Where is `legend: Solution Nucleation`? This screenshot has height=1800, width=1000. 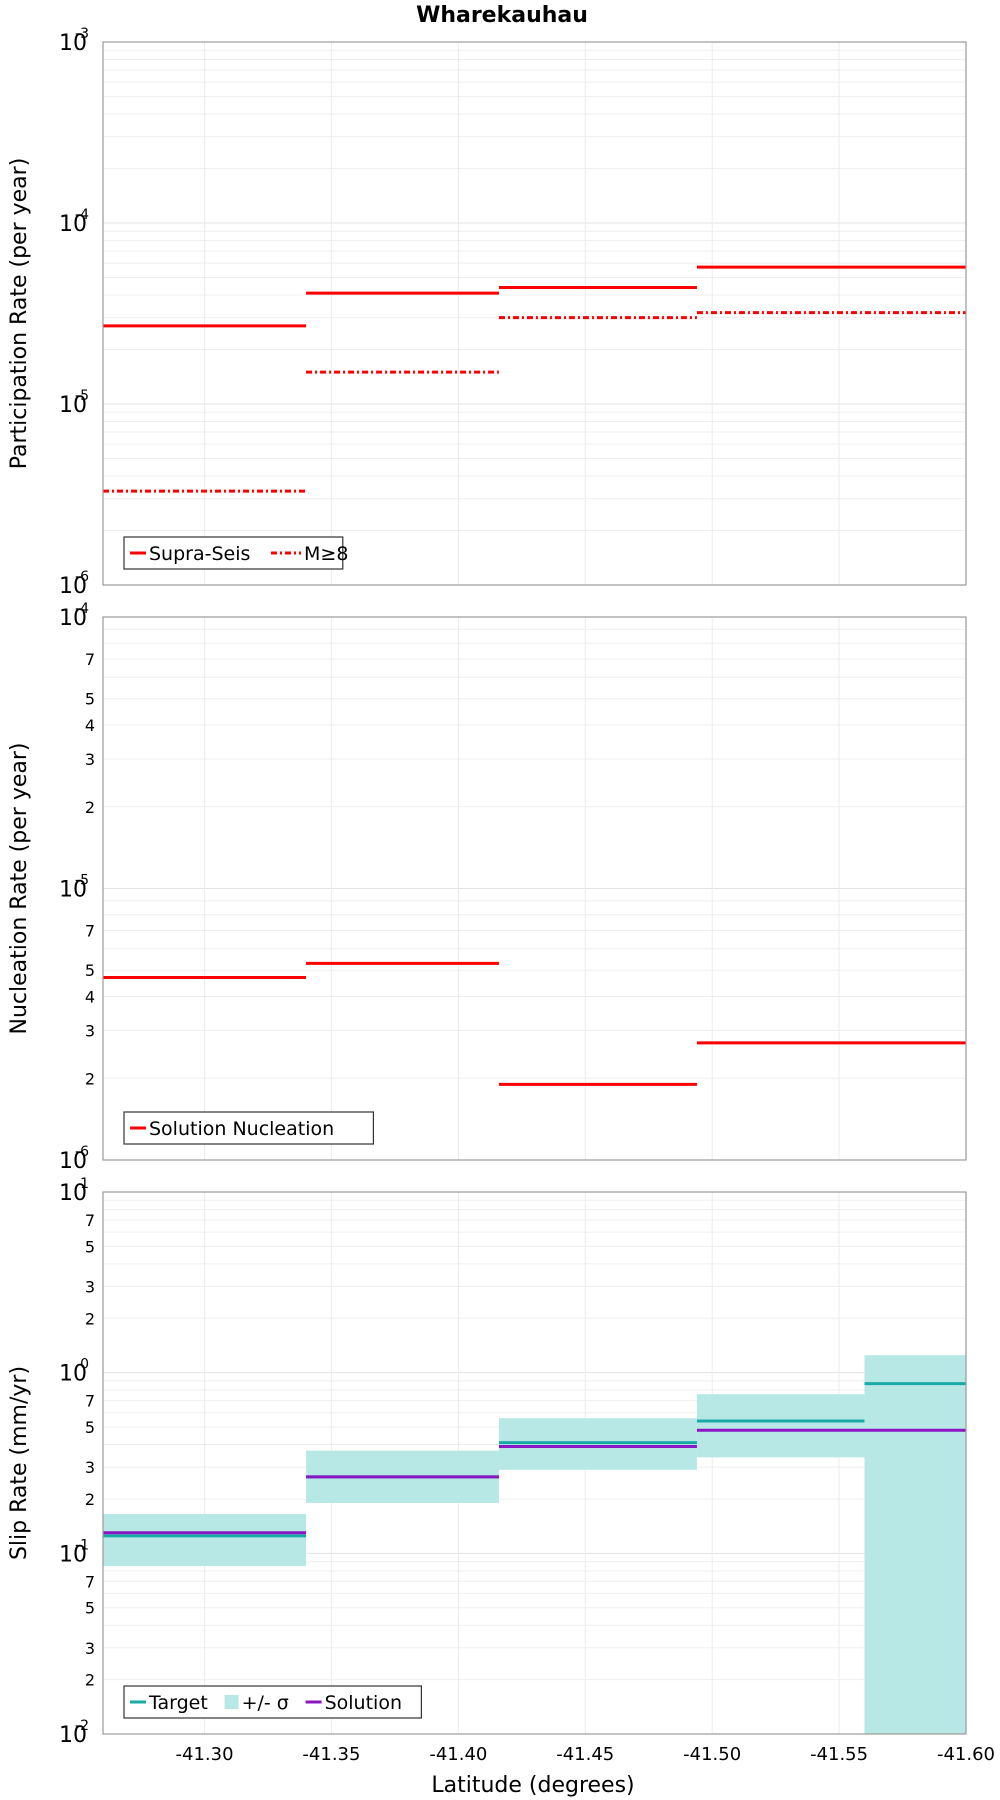 legend: Solution Nucleation is located at coordinates (248, 1128).